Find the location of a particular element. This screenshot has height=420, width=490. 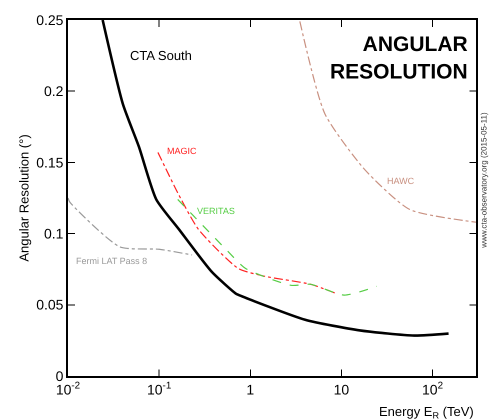

y-tick-label: 0.1 is located at coordinates (54, 234).